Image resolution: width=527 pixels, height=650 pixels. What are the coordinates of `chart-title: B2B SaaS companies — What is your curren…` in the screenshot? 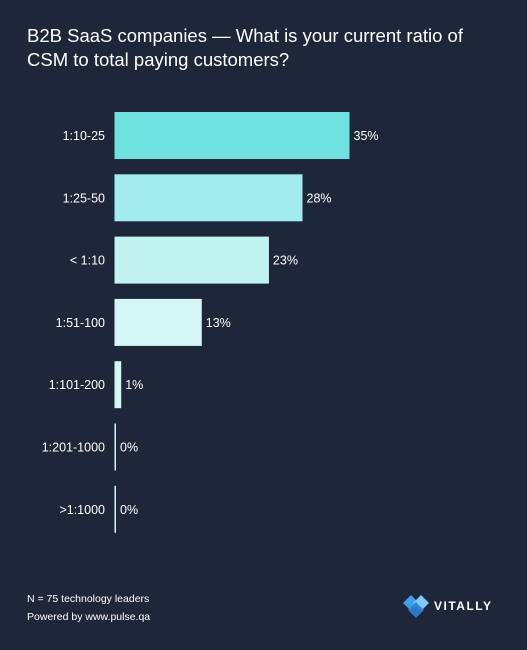 It's located at (245, 47).